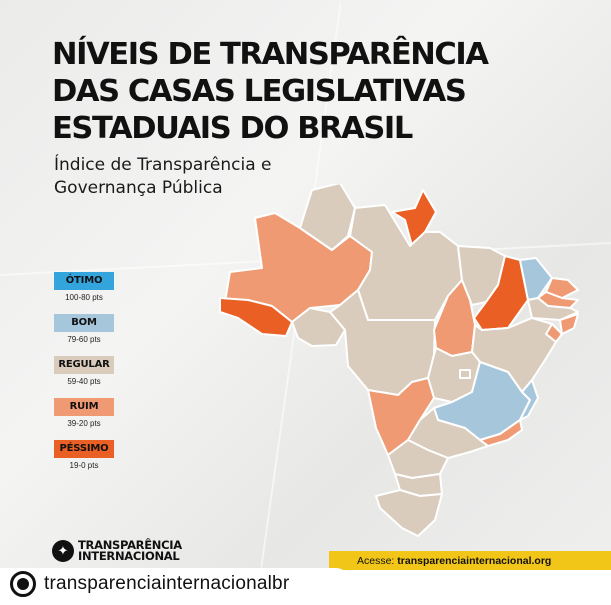 The image size is (611, 605). I want to click on state-ac, so click(256, 317).